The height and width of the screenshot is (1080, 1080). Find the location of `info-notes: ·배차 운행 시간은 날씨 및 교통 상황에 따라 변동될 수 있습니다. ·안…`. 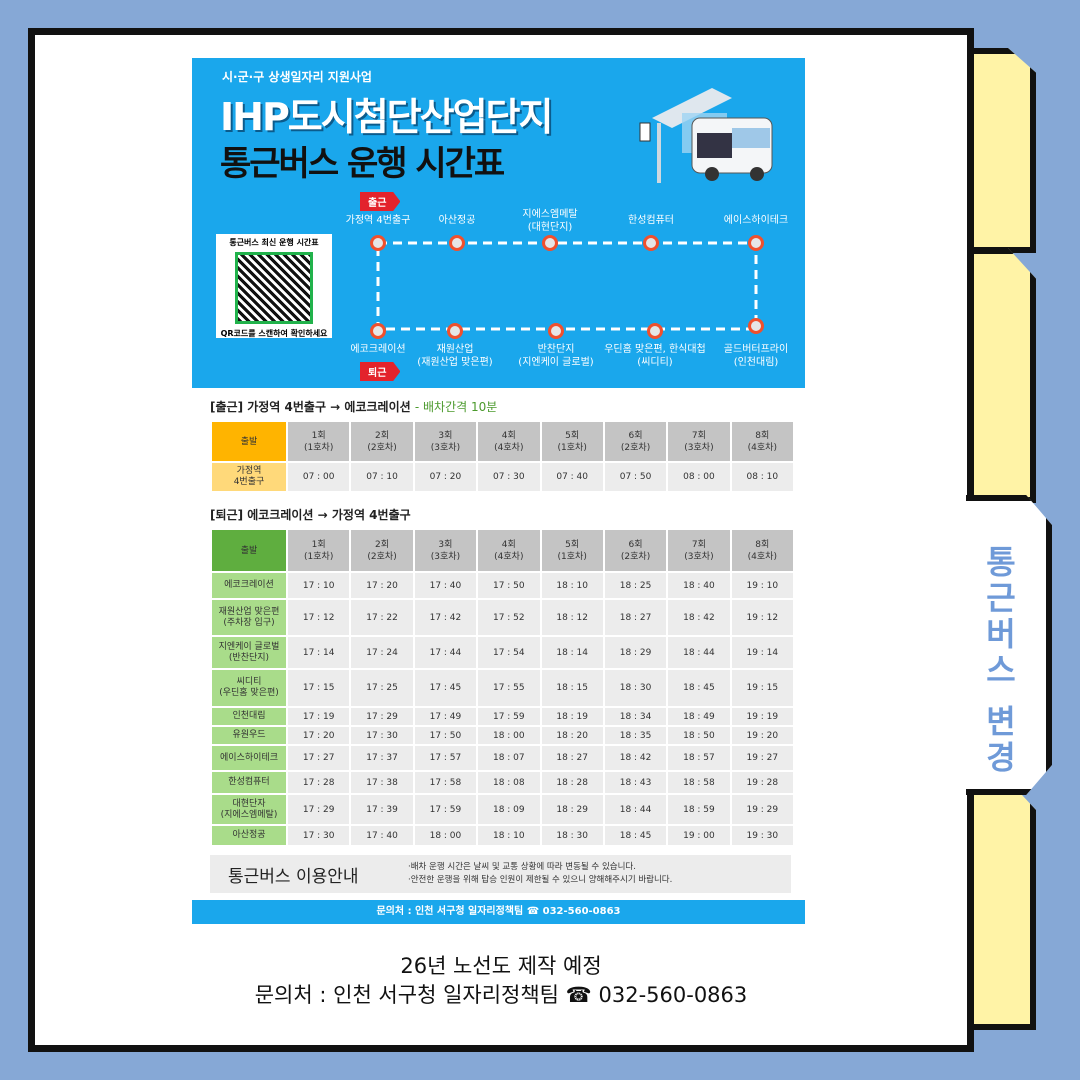

info-notes: ·배차 운행 시간은 날씨 및 교통 상황에 따라 변동될 수 있습니다. ·안… is located at coordinates (540, 874).